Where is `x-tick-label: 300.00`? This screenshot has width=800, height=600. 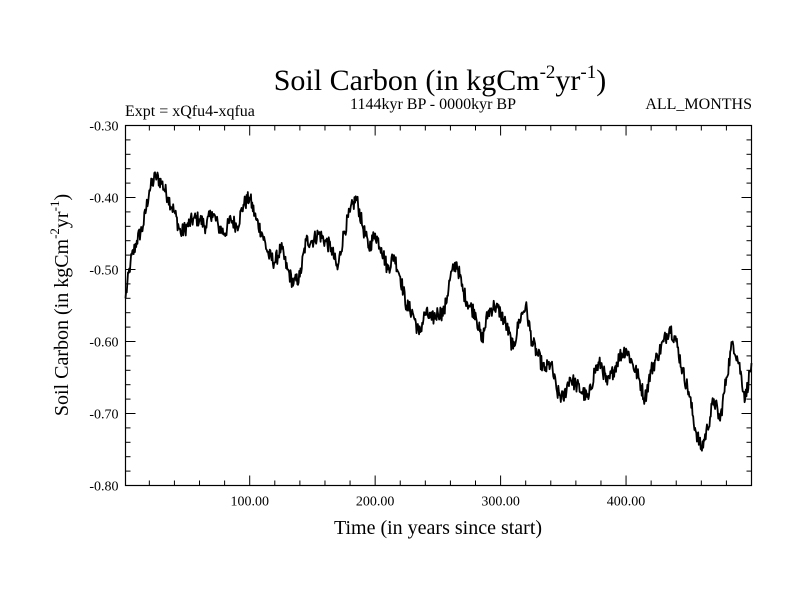 x-tick-label: 300.00 is located at coordinates (500, 502).